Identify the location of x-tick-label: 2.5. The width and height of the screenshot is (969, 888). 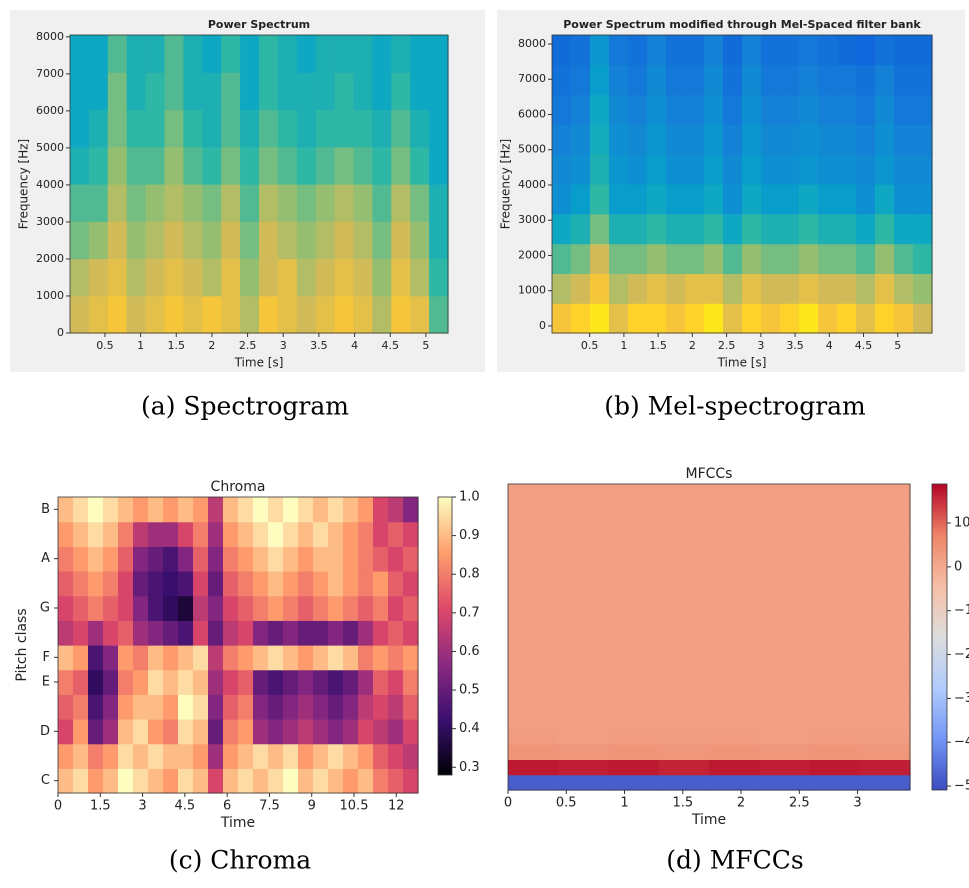
(799, 803).